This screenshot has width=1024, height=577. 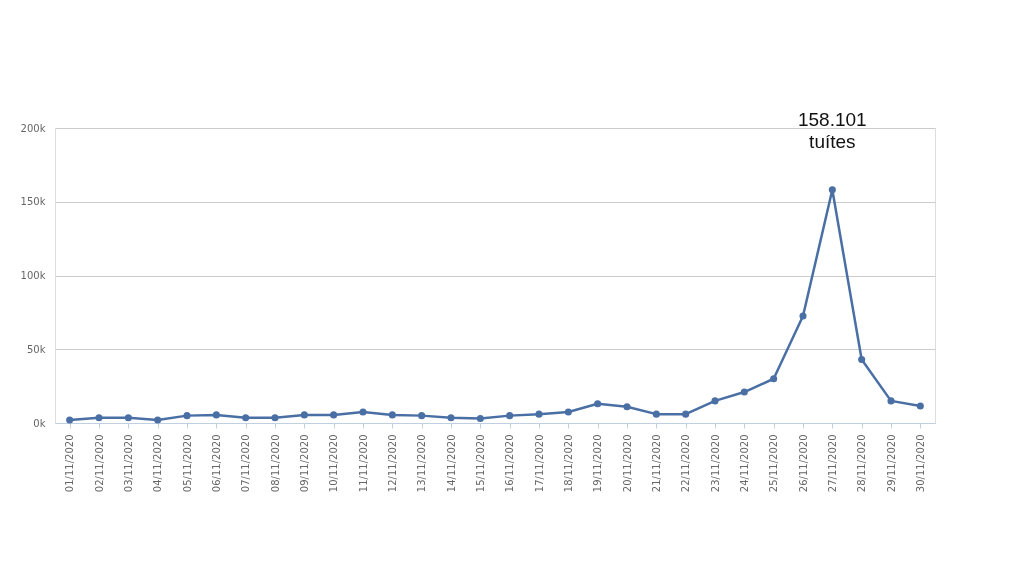 What do you see at coordinates (33, 202) in the screenshot?
I see `y-tick-label: 150k` at bounding box center [33, 202].